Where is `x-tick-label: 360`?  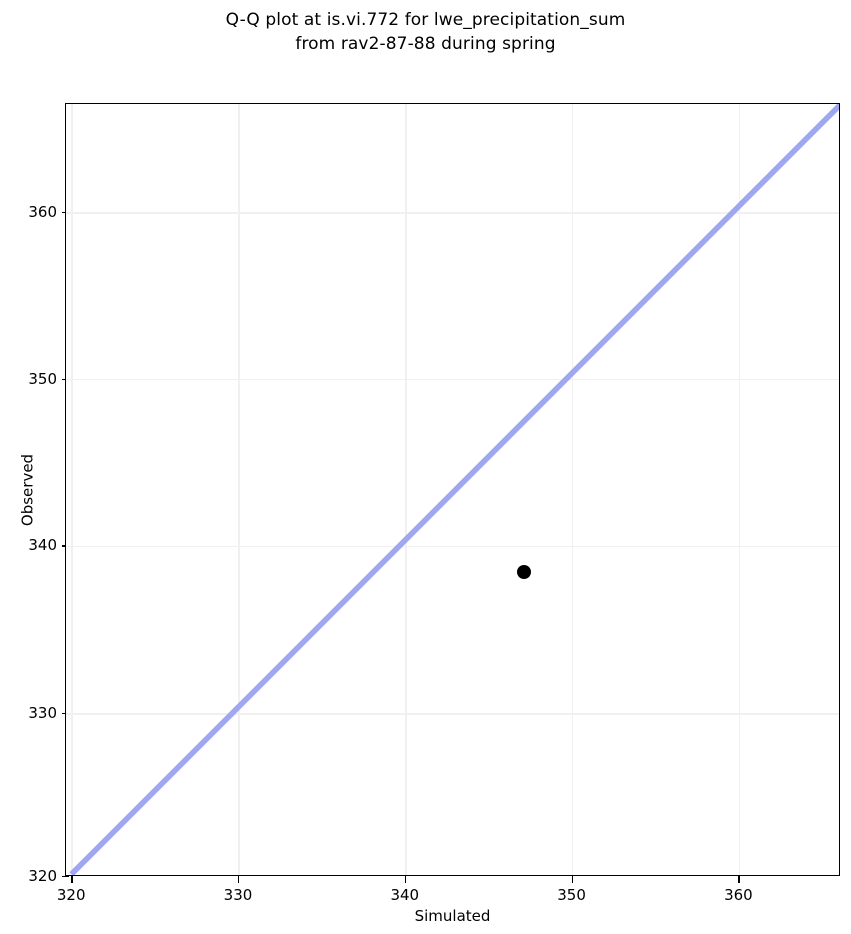
x-tick-label: 360 is located at coordinates (738, 895).